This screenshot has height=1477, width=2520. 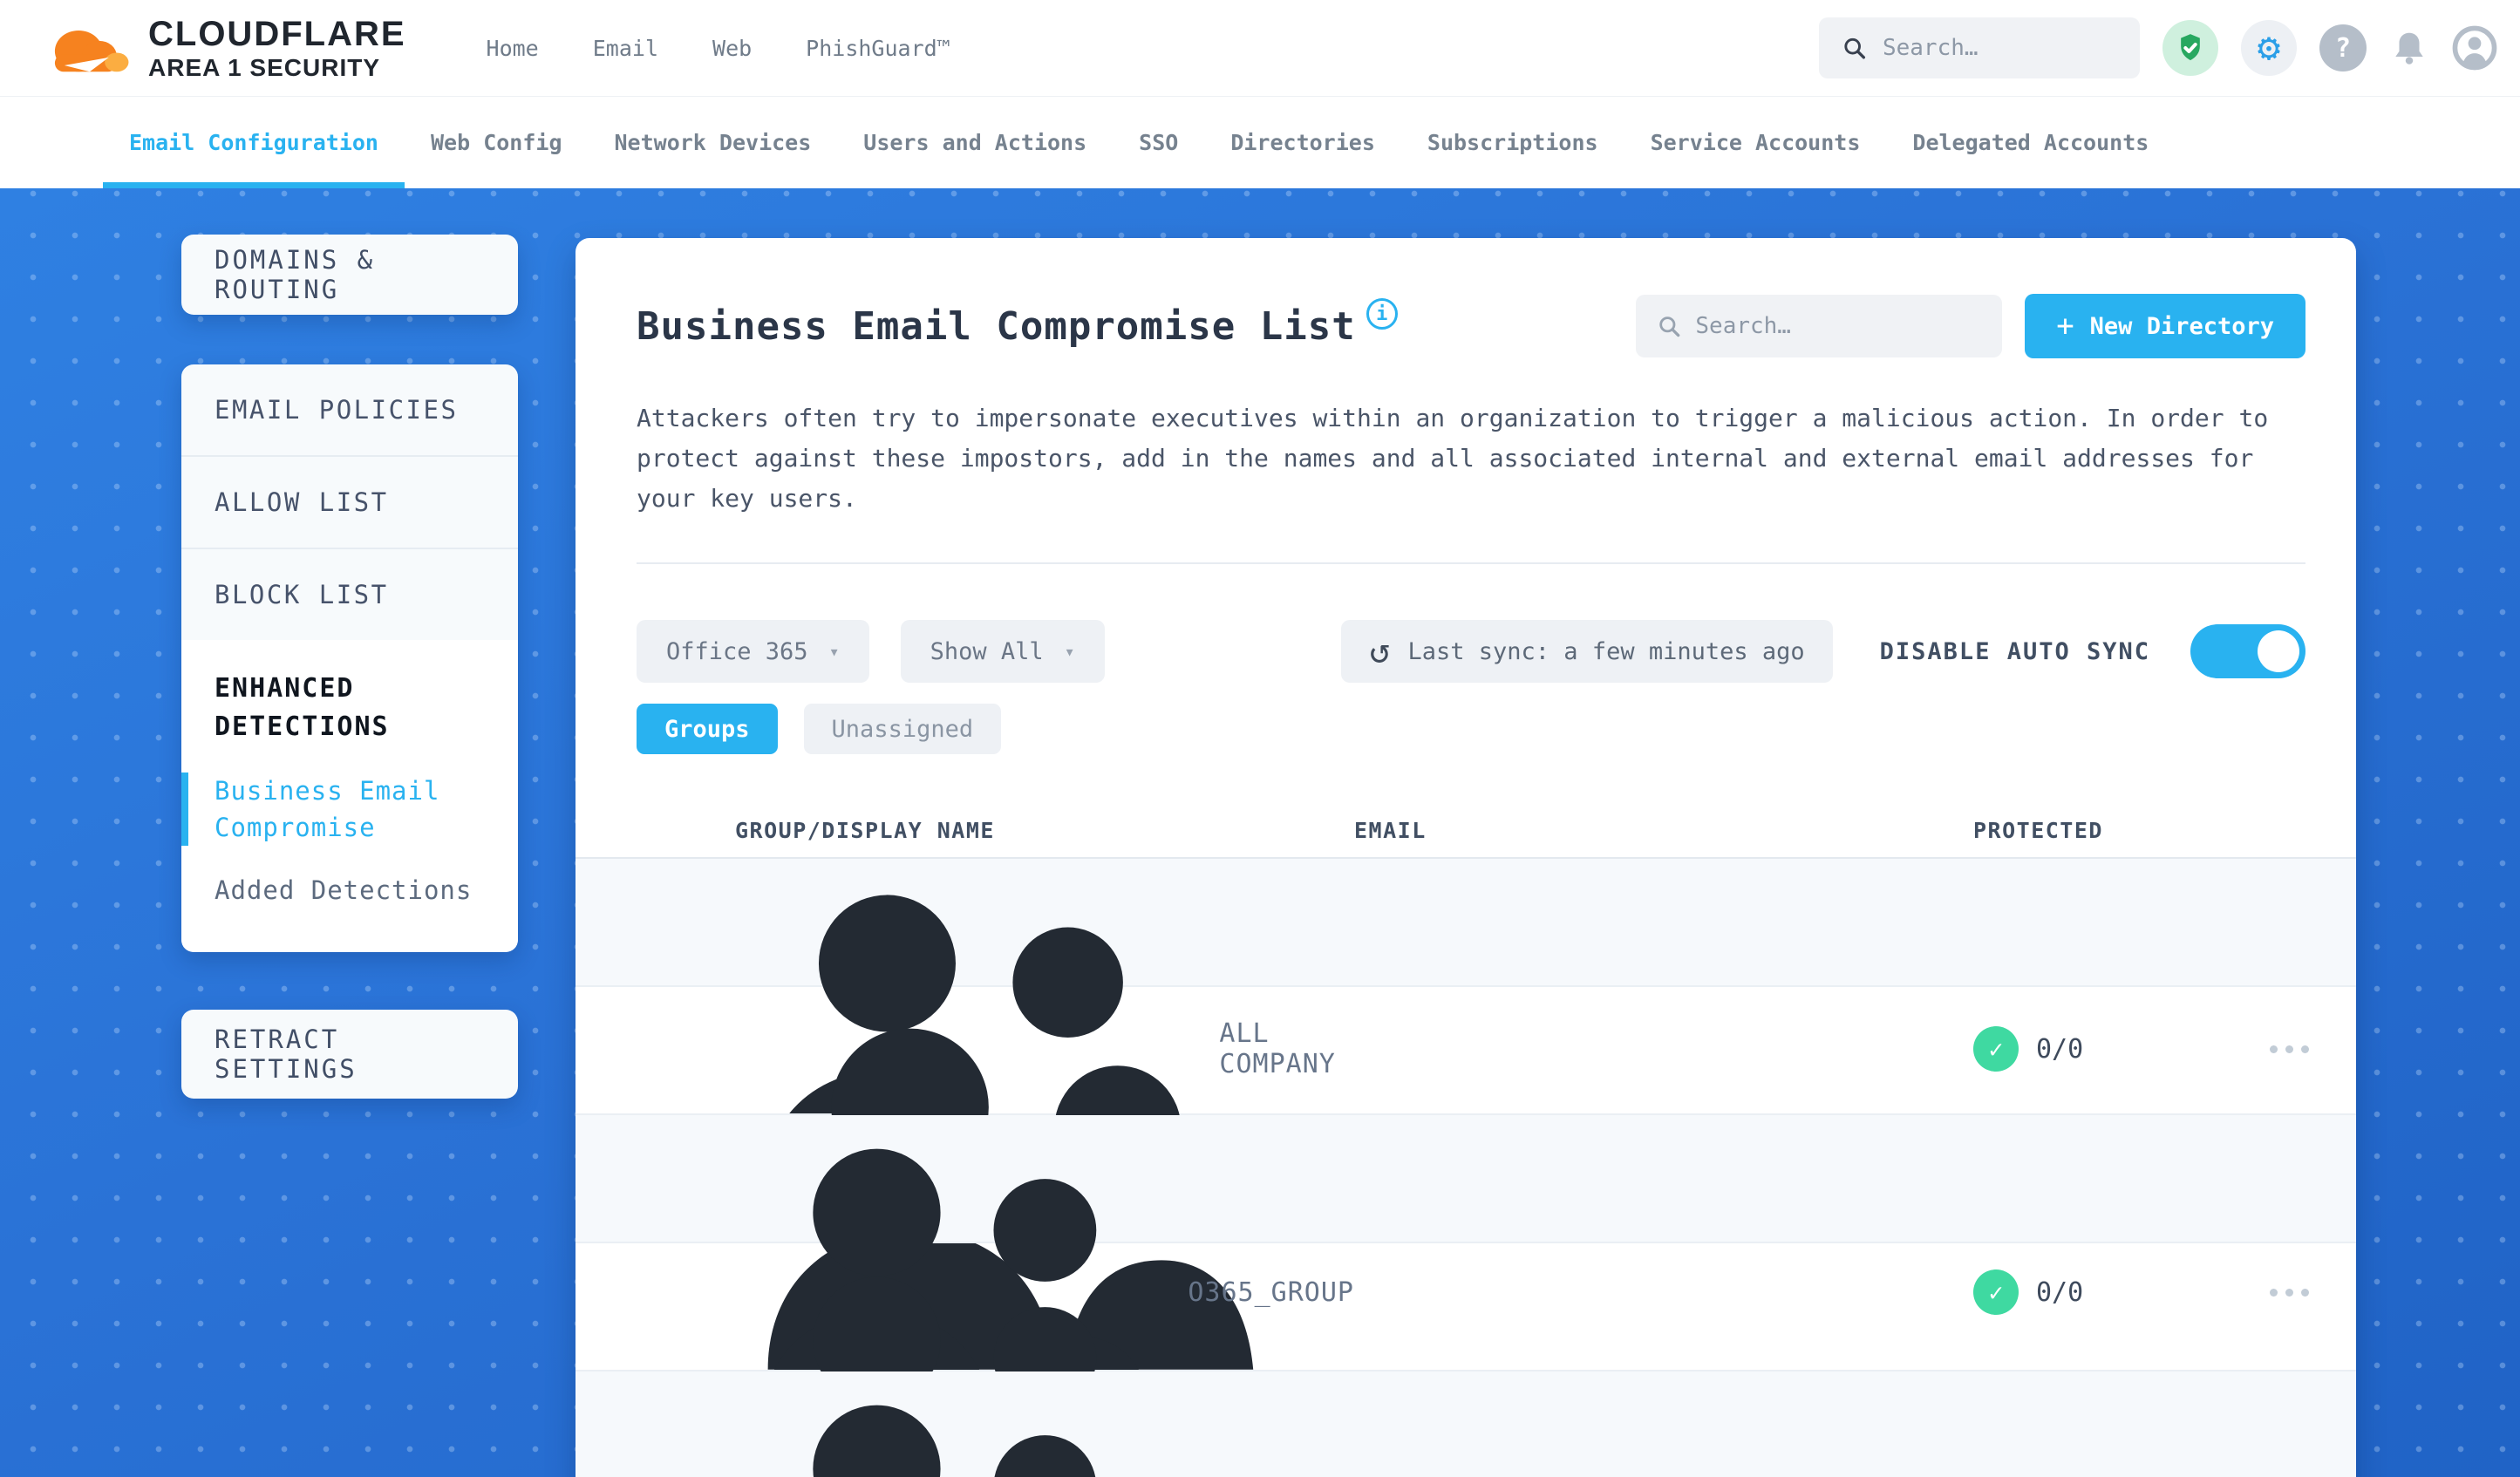 What do you see at coordinates (2030, 142) in the screenshot?
I see `tab-delegated-accounts: Delegated Accounts` at bounding box center [2030, 142].